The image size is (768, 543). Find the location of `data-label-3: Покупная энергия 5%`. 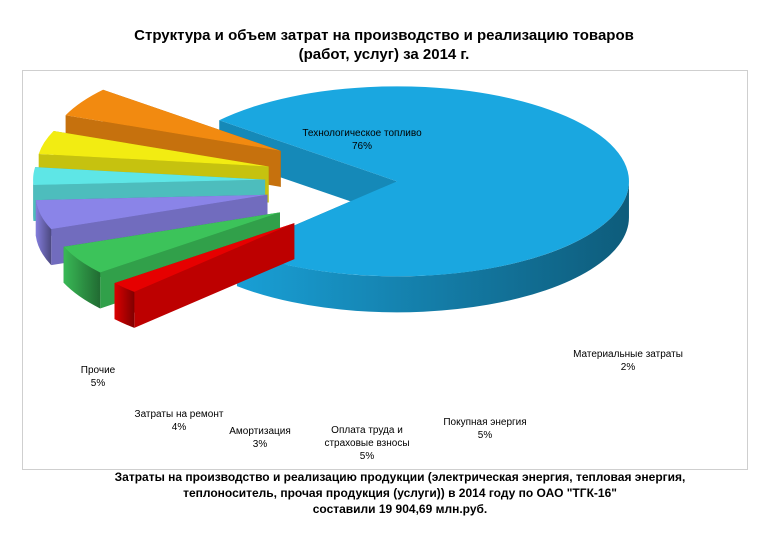

data-label-3: Покупная энергия 5% is located at coordinates (484, 429).